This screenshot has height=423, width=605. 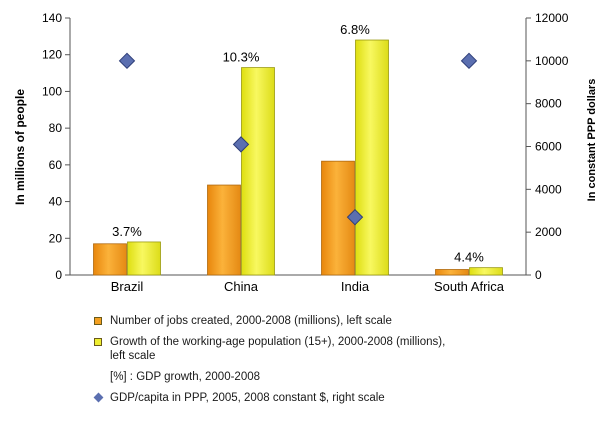 What do you see at coordinates (98, 321) in the screenshot?
I see `legend-swatch-jobs` at bounding box center [98, 321].